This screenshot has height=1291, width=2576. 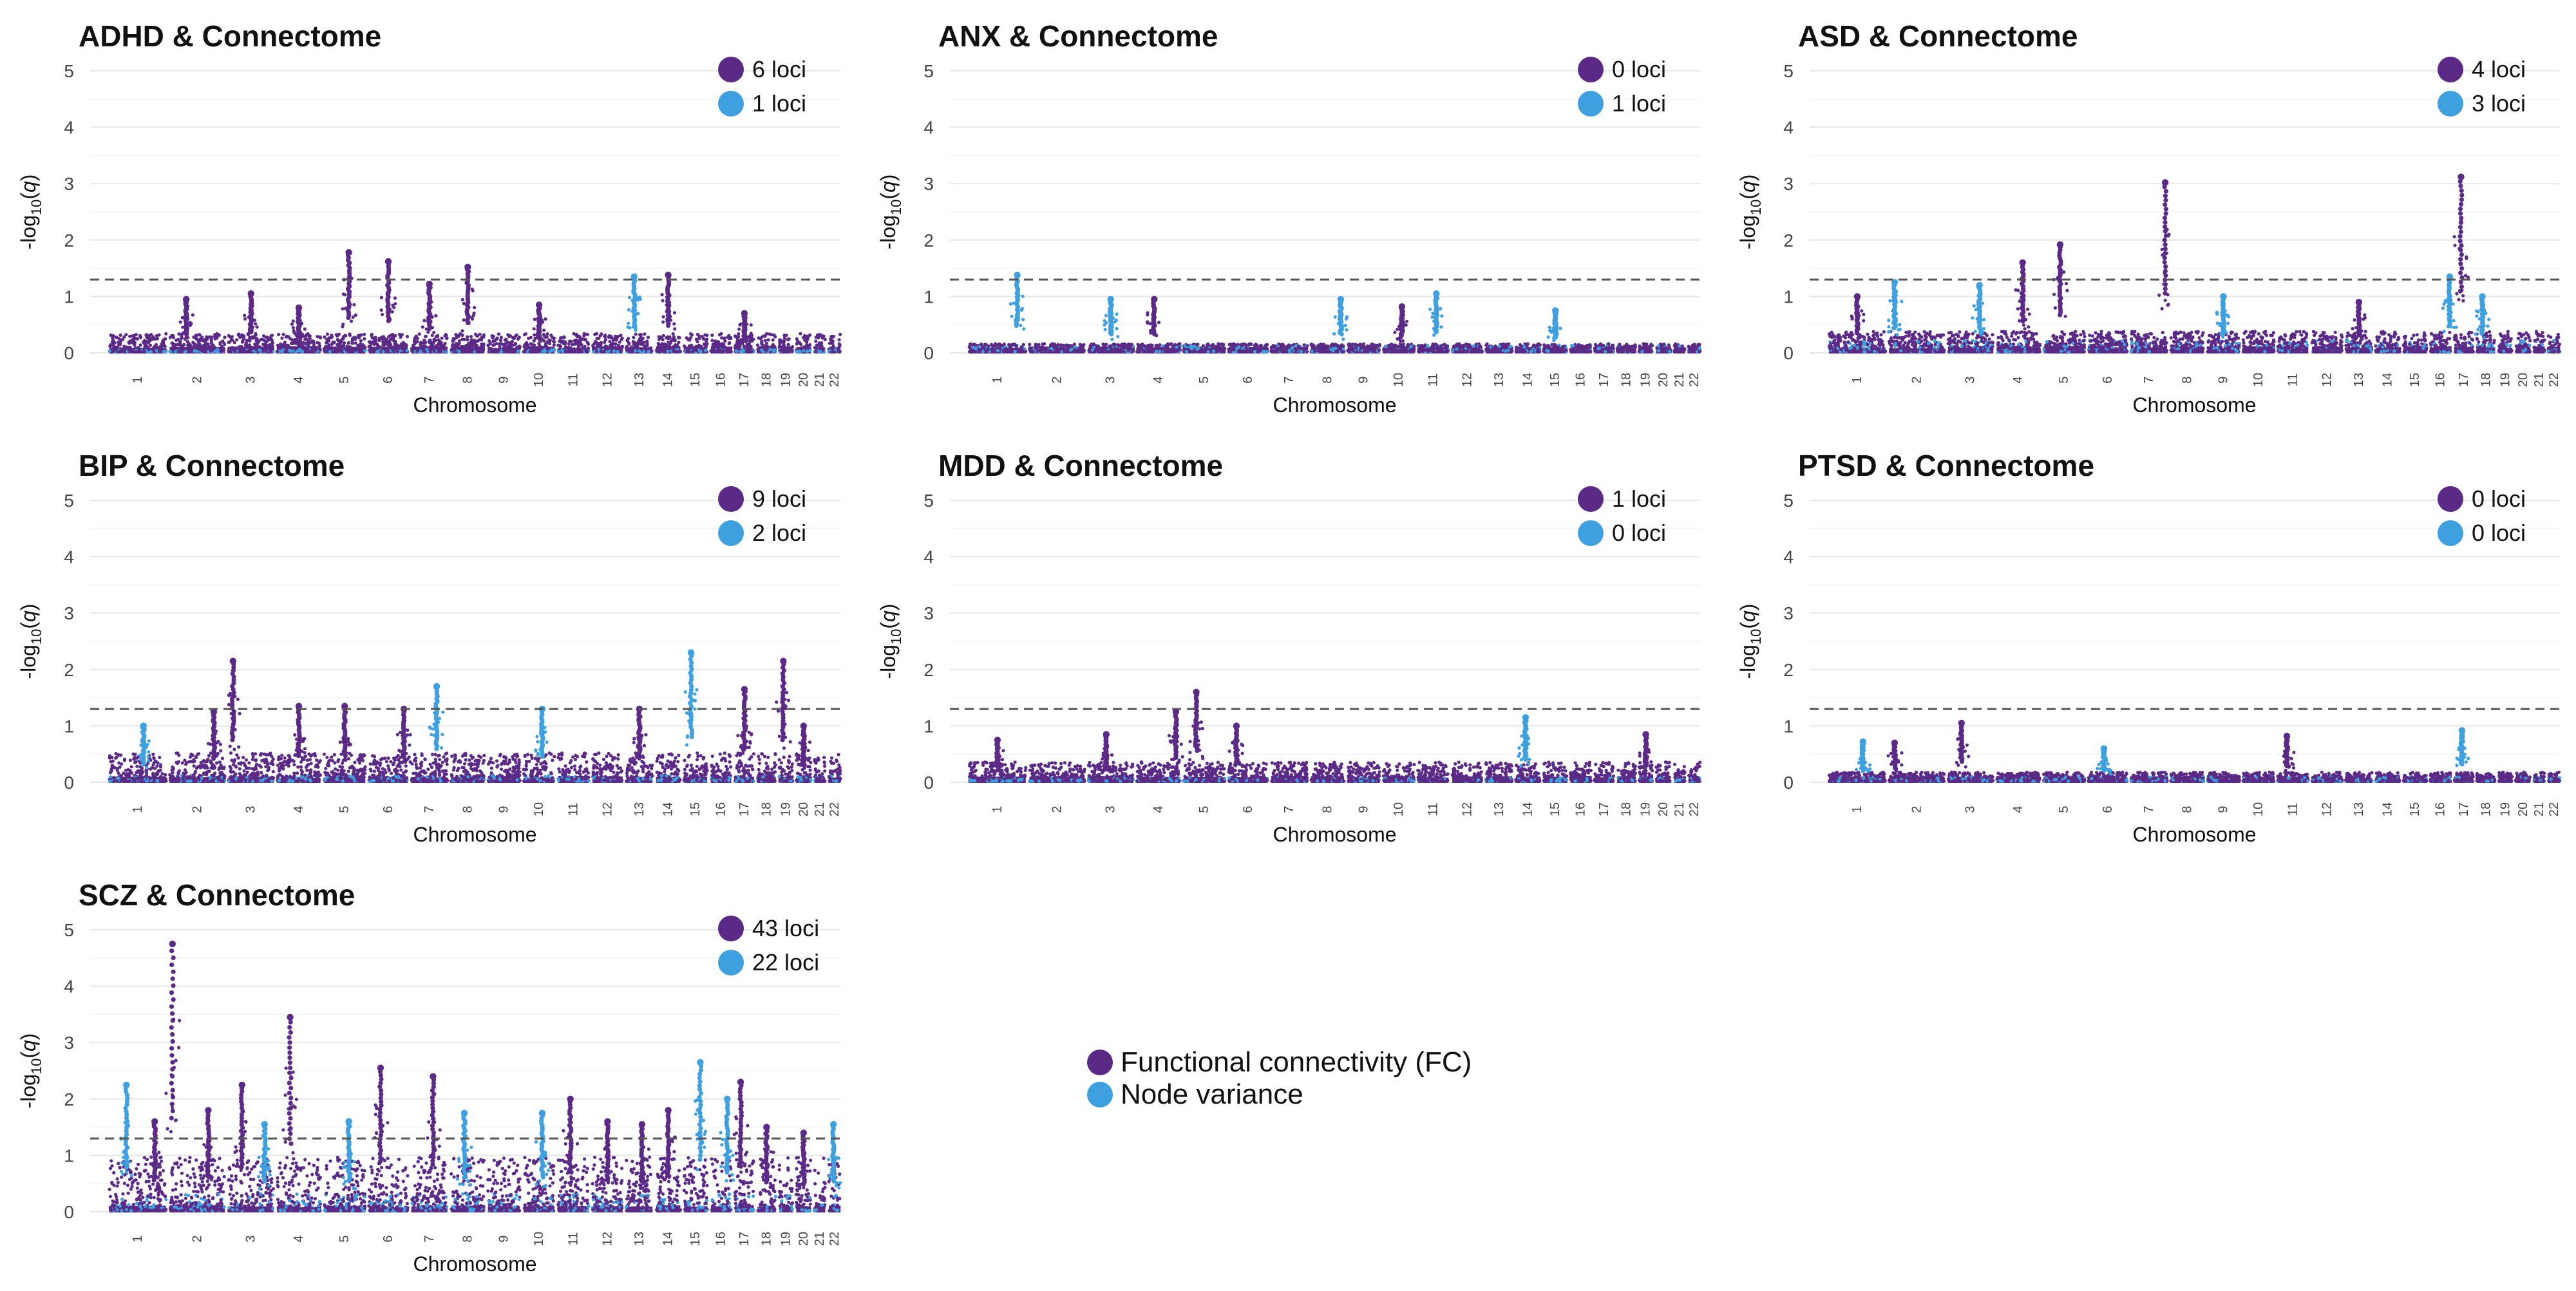 What do you see at coordinates (786, 380) in the screenshot?
I see `x-tick-label: 19` at bounding box center [786, 380].